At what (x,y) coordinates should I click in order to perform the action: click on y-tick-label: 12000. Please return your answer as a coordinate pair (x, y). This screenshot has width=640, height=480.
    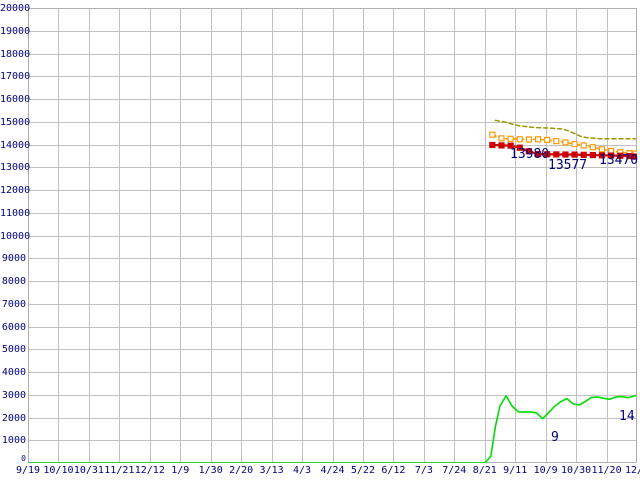
    Looking at the image, I should click on (15, 190).